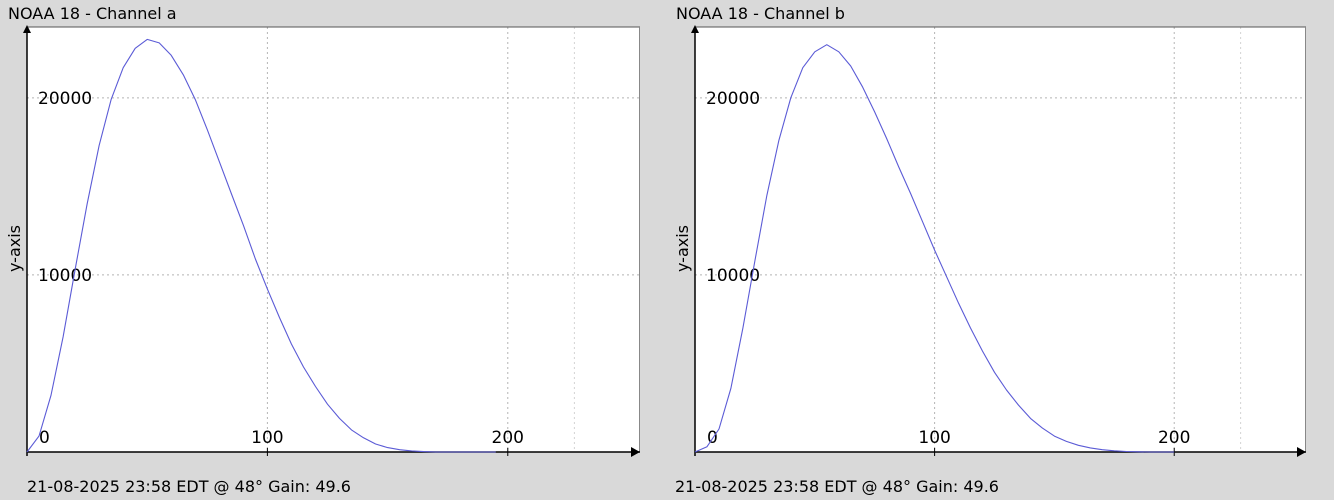 The width and height of the screenshot is (1334, 500). What do you see at coordinates (92, 13) in the screenshot?
I see `chart-title: NOAA 18 - Channel a` at bounding box center [92, 13].